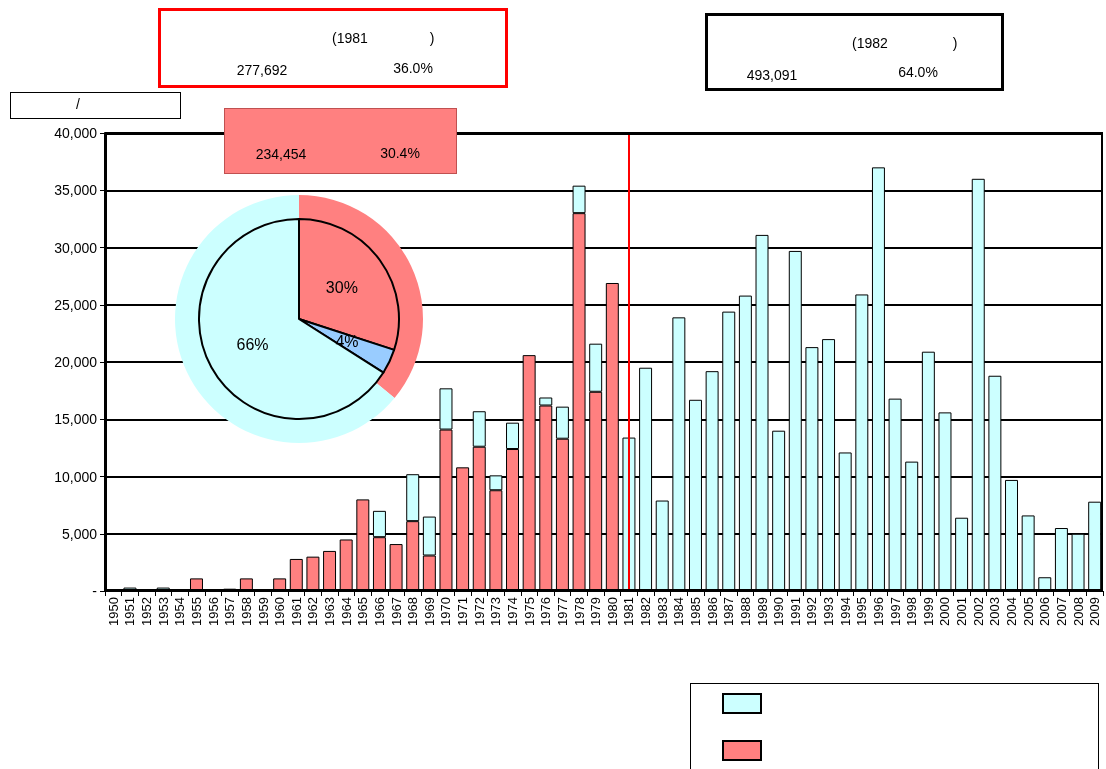  Describe the element at coordinates (280, 611) in the screenshot. I see `x-tick-label: 1960` at that location.